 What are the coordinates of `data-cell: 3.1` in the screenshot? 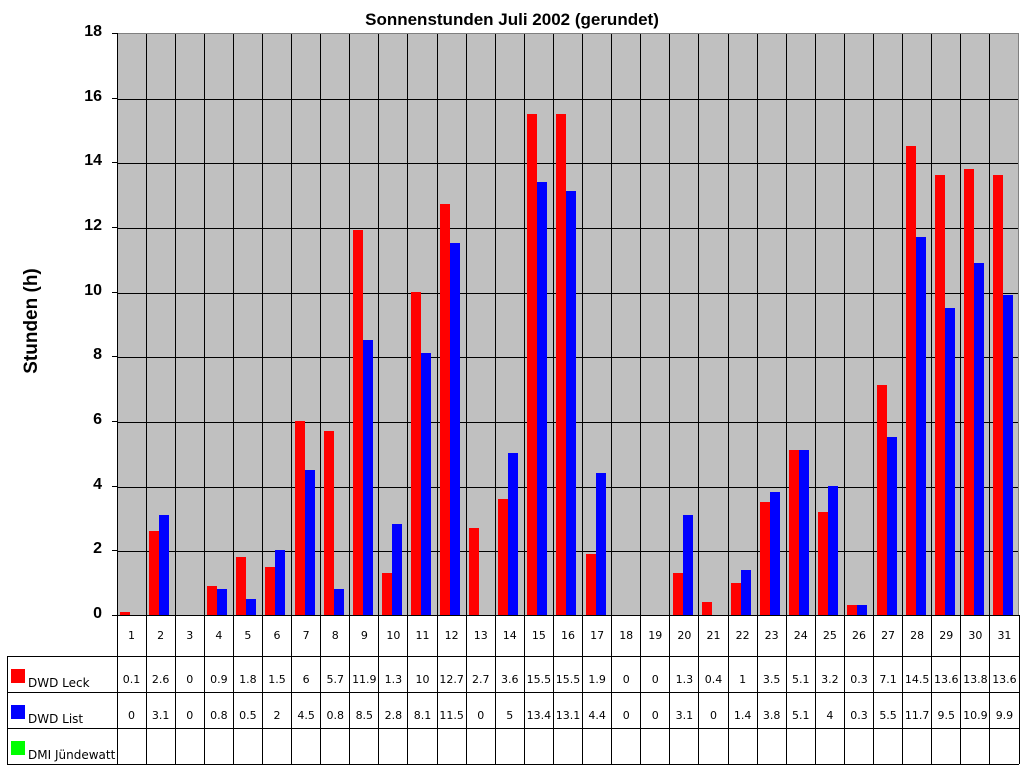 It's located at (160, 715).